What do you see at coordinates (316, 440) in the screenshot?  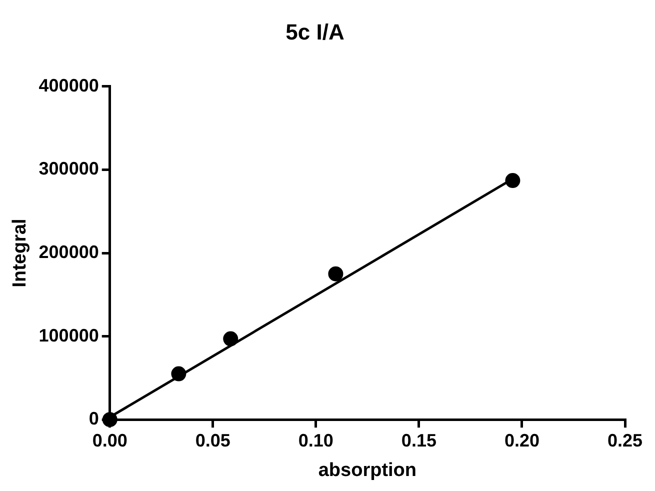 I see `x-tick-label: 0.10` at bounding box center [316, 440].